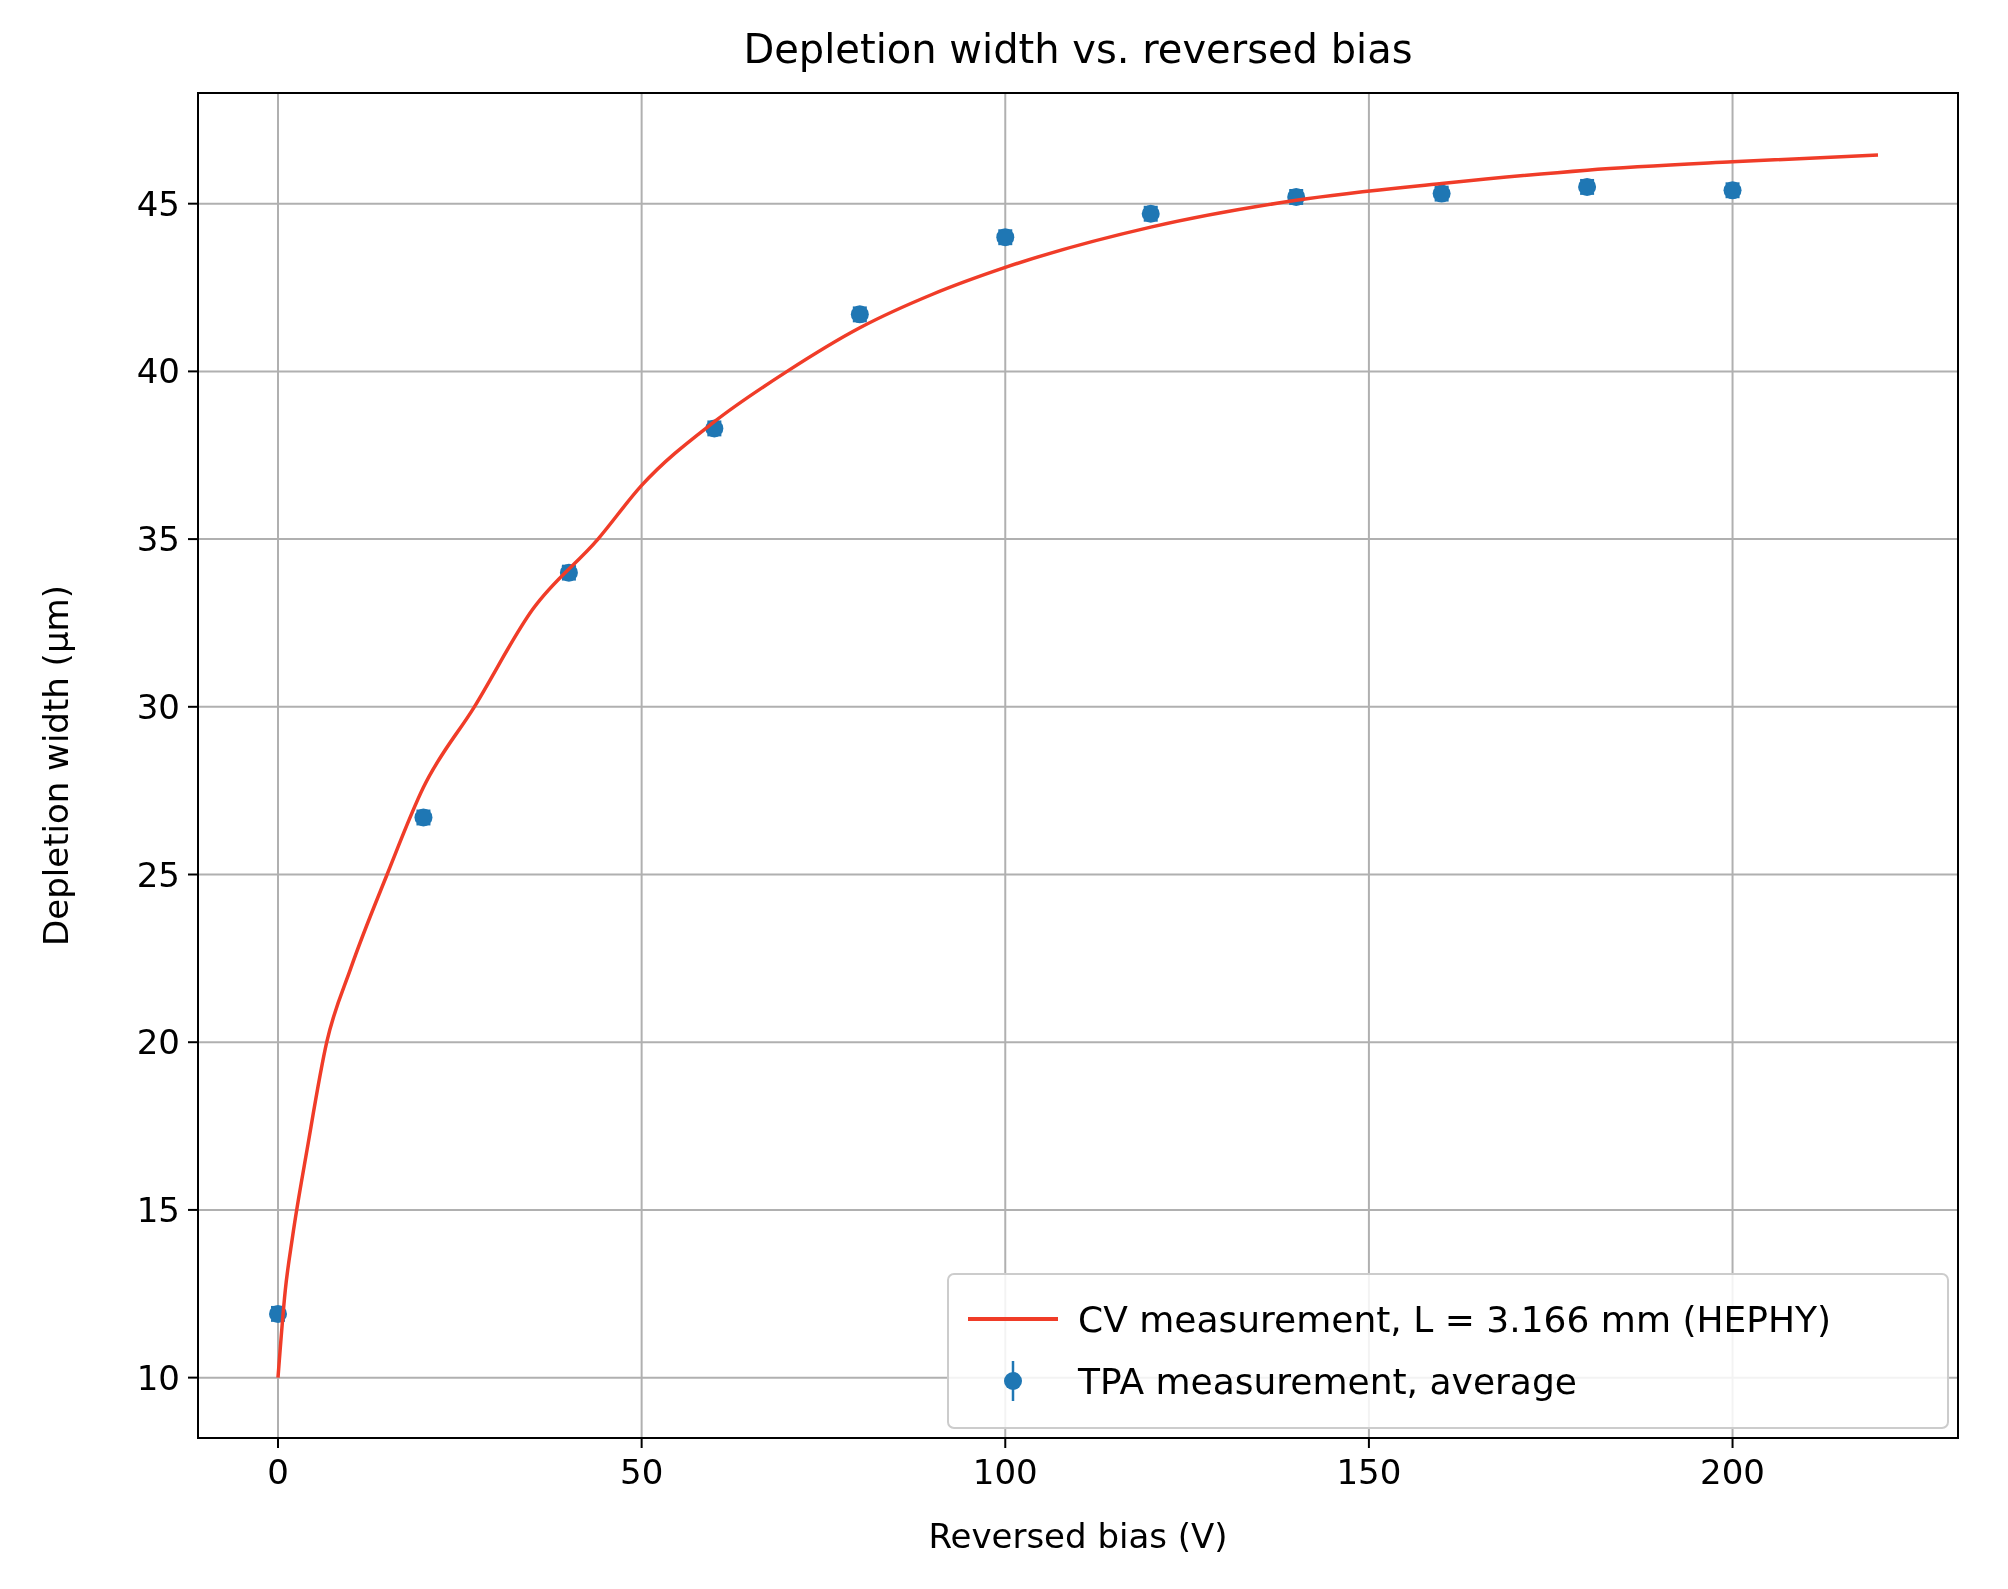  I want to click on y-tick-label: 35, so click(158, 539).